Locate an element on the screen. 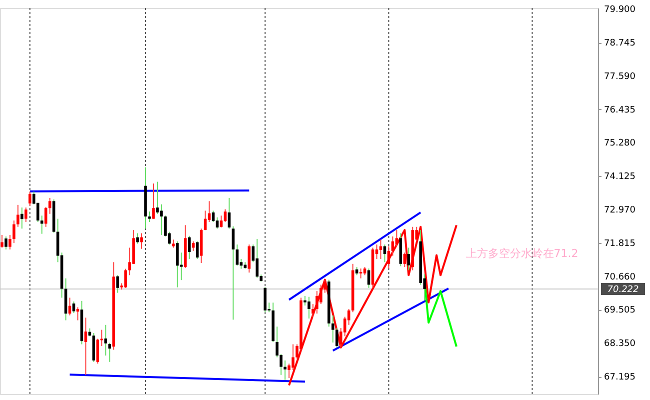 The width and height of the screenshot is (650, 400). annotation: 上方多空分水岭在71.2 is located at coordinates (522, 253).